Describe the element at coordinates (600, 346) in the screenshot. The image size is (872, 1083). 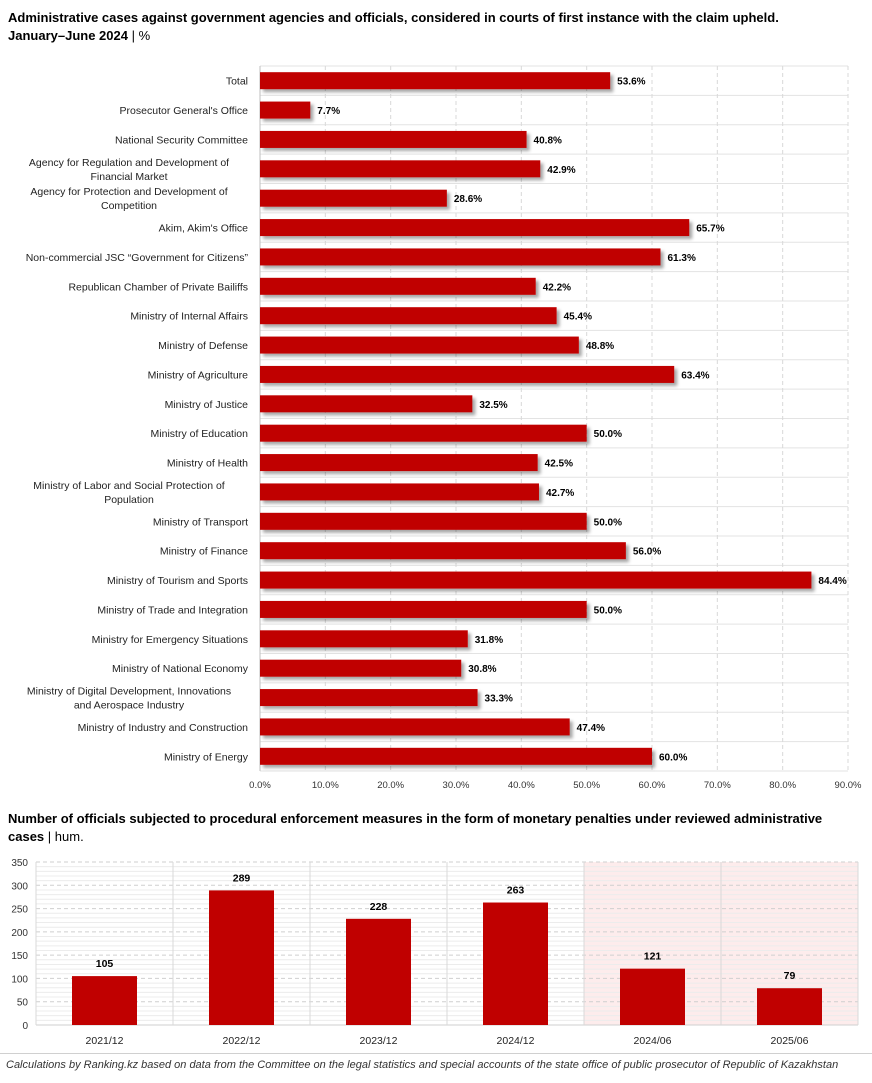
I see `bar-value-label: 48.8%` at that location.